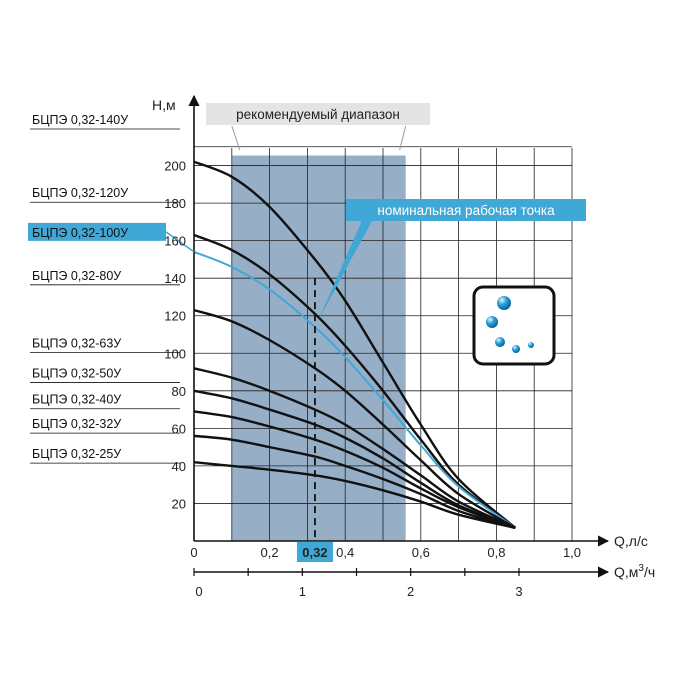 This screenshot has height=700, width=700. Describe the element at coordinates (164, 105) in the screenshot. I see `y-axis-title: Н,м` at that location.